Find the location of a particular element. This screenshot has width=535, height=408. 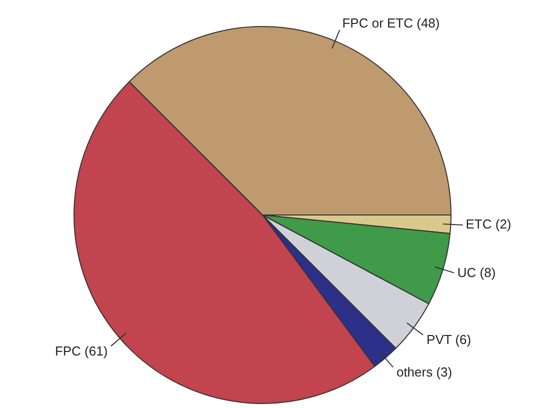

slice-label: others (3) is located at coordinates (424, 372).